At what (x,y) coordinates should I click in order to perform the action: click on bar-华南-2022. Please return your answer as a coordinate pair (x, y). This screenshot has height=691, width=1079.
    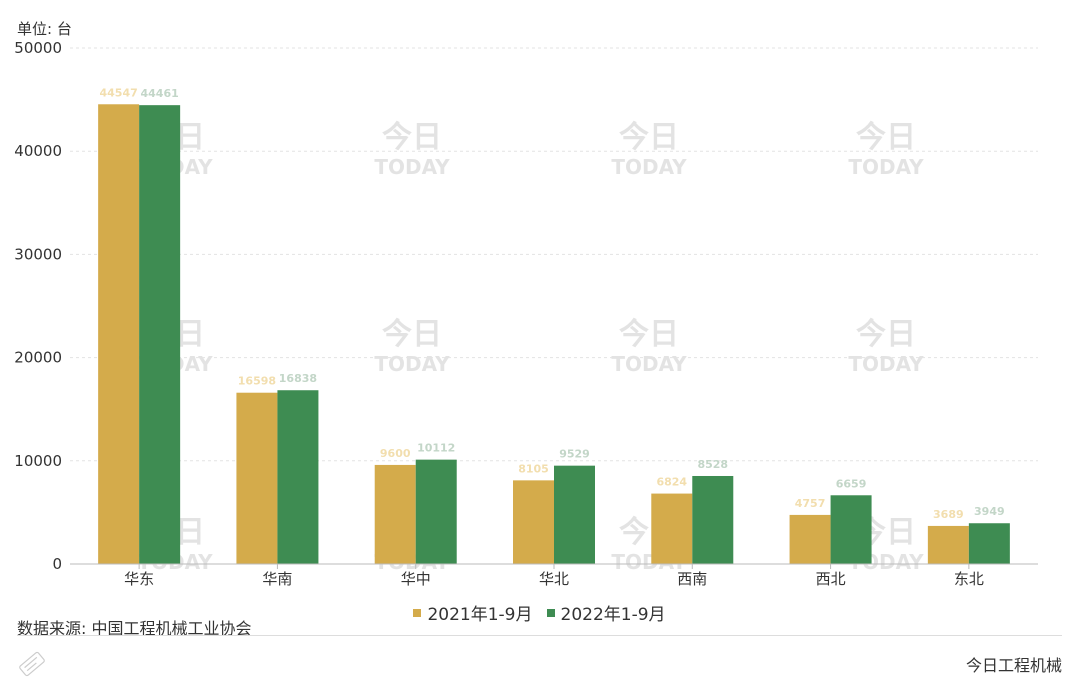
    Looking at the image, I should click on (298, 477).